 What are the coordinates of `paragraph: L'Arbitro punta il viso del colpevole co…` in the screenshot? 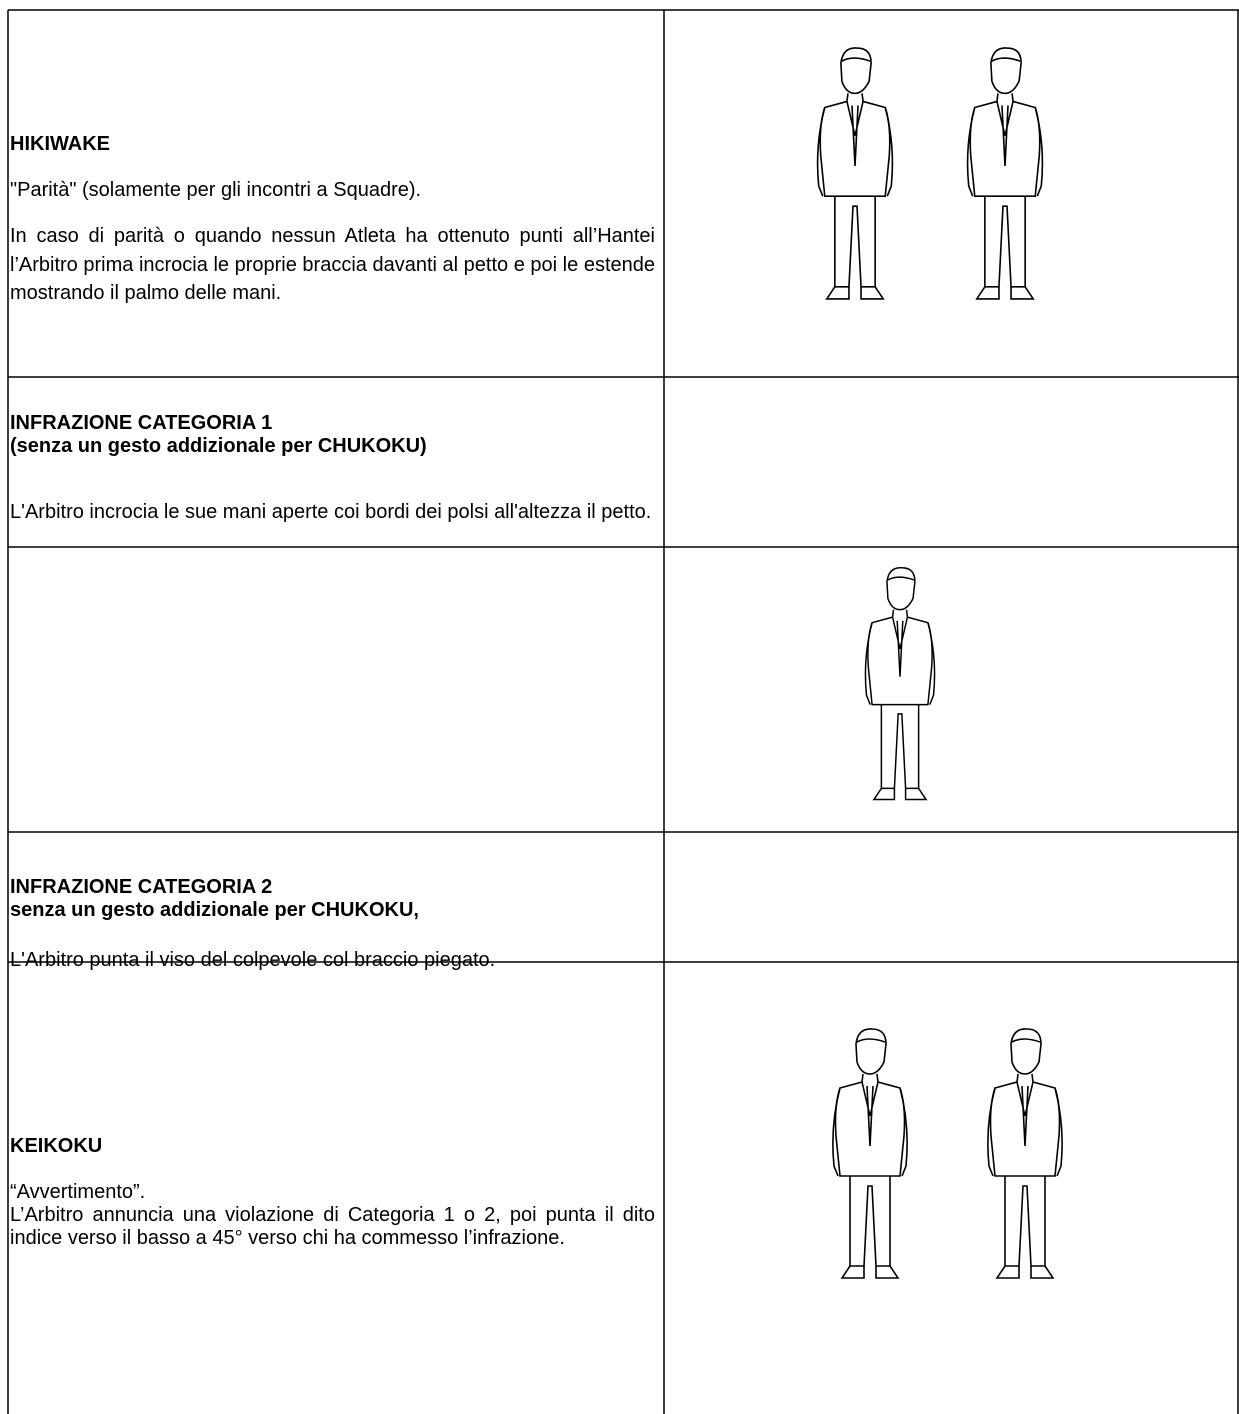 It's located at (253, 960).